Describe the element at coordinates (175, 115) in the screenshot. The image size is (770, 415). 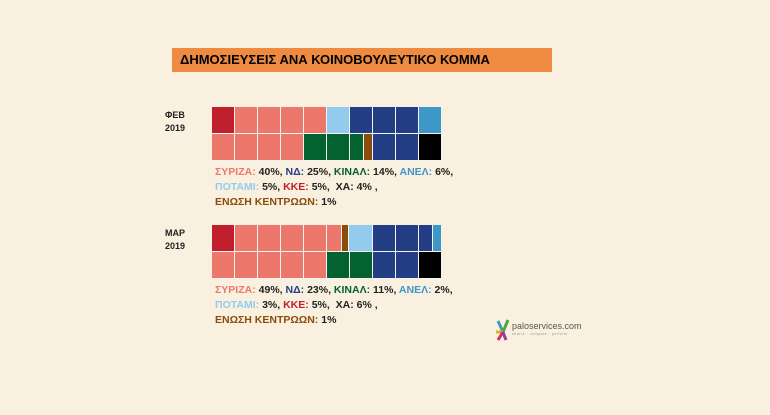
I see `period-month: ΦΕΒ` at that location.